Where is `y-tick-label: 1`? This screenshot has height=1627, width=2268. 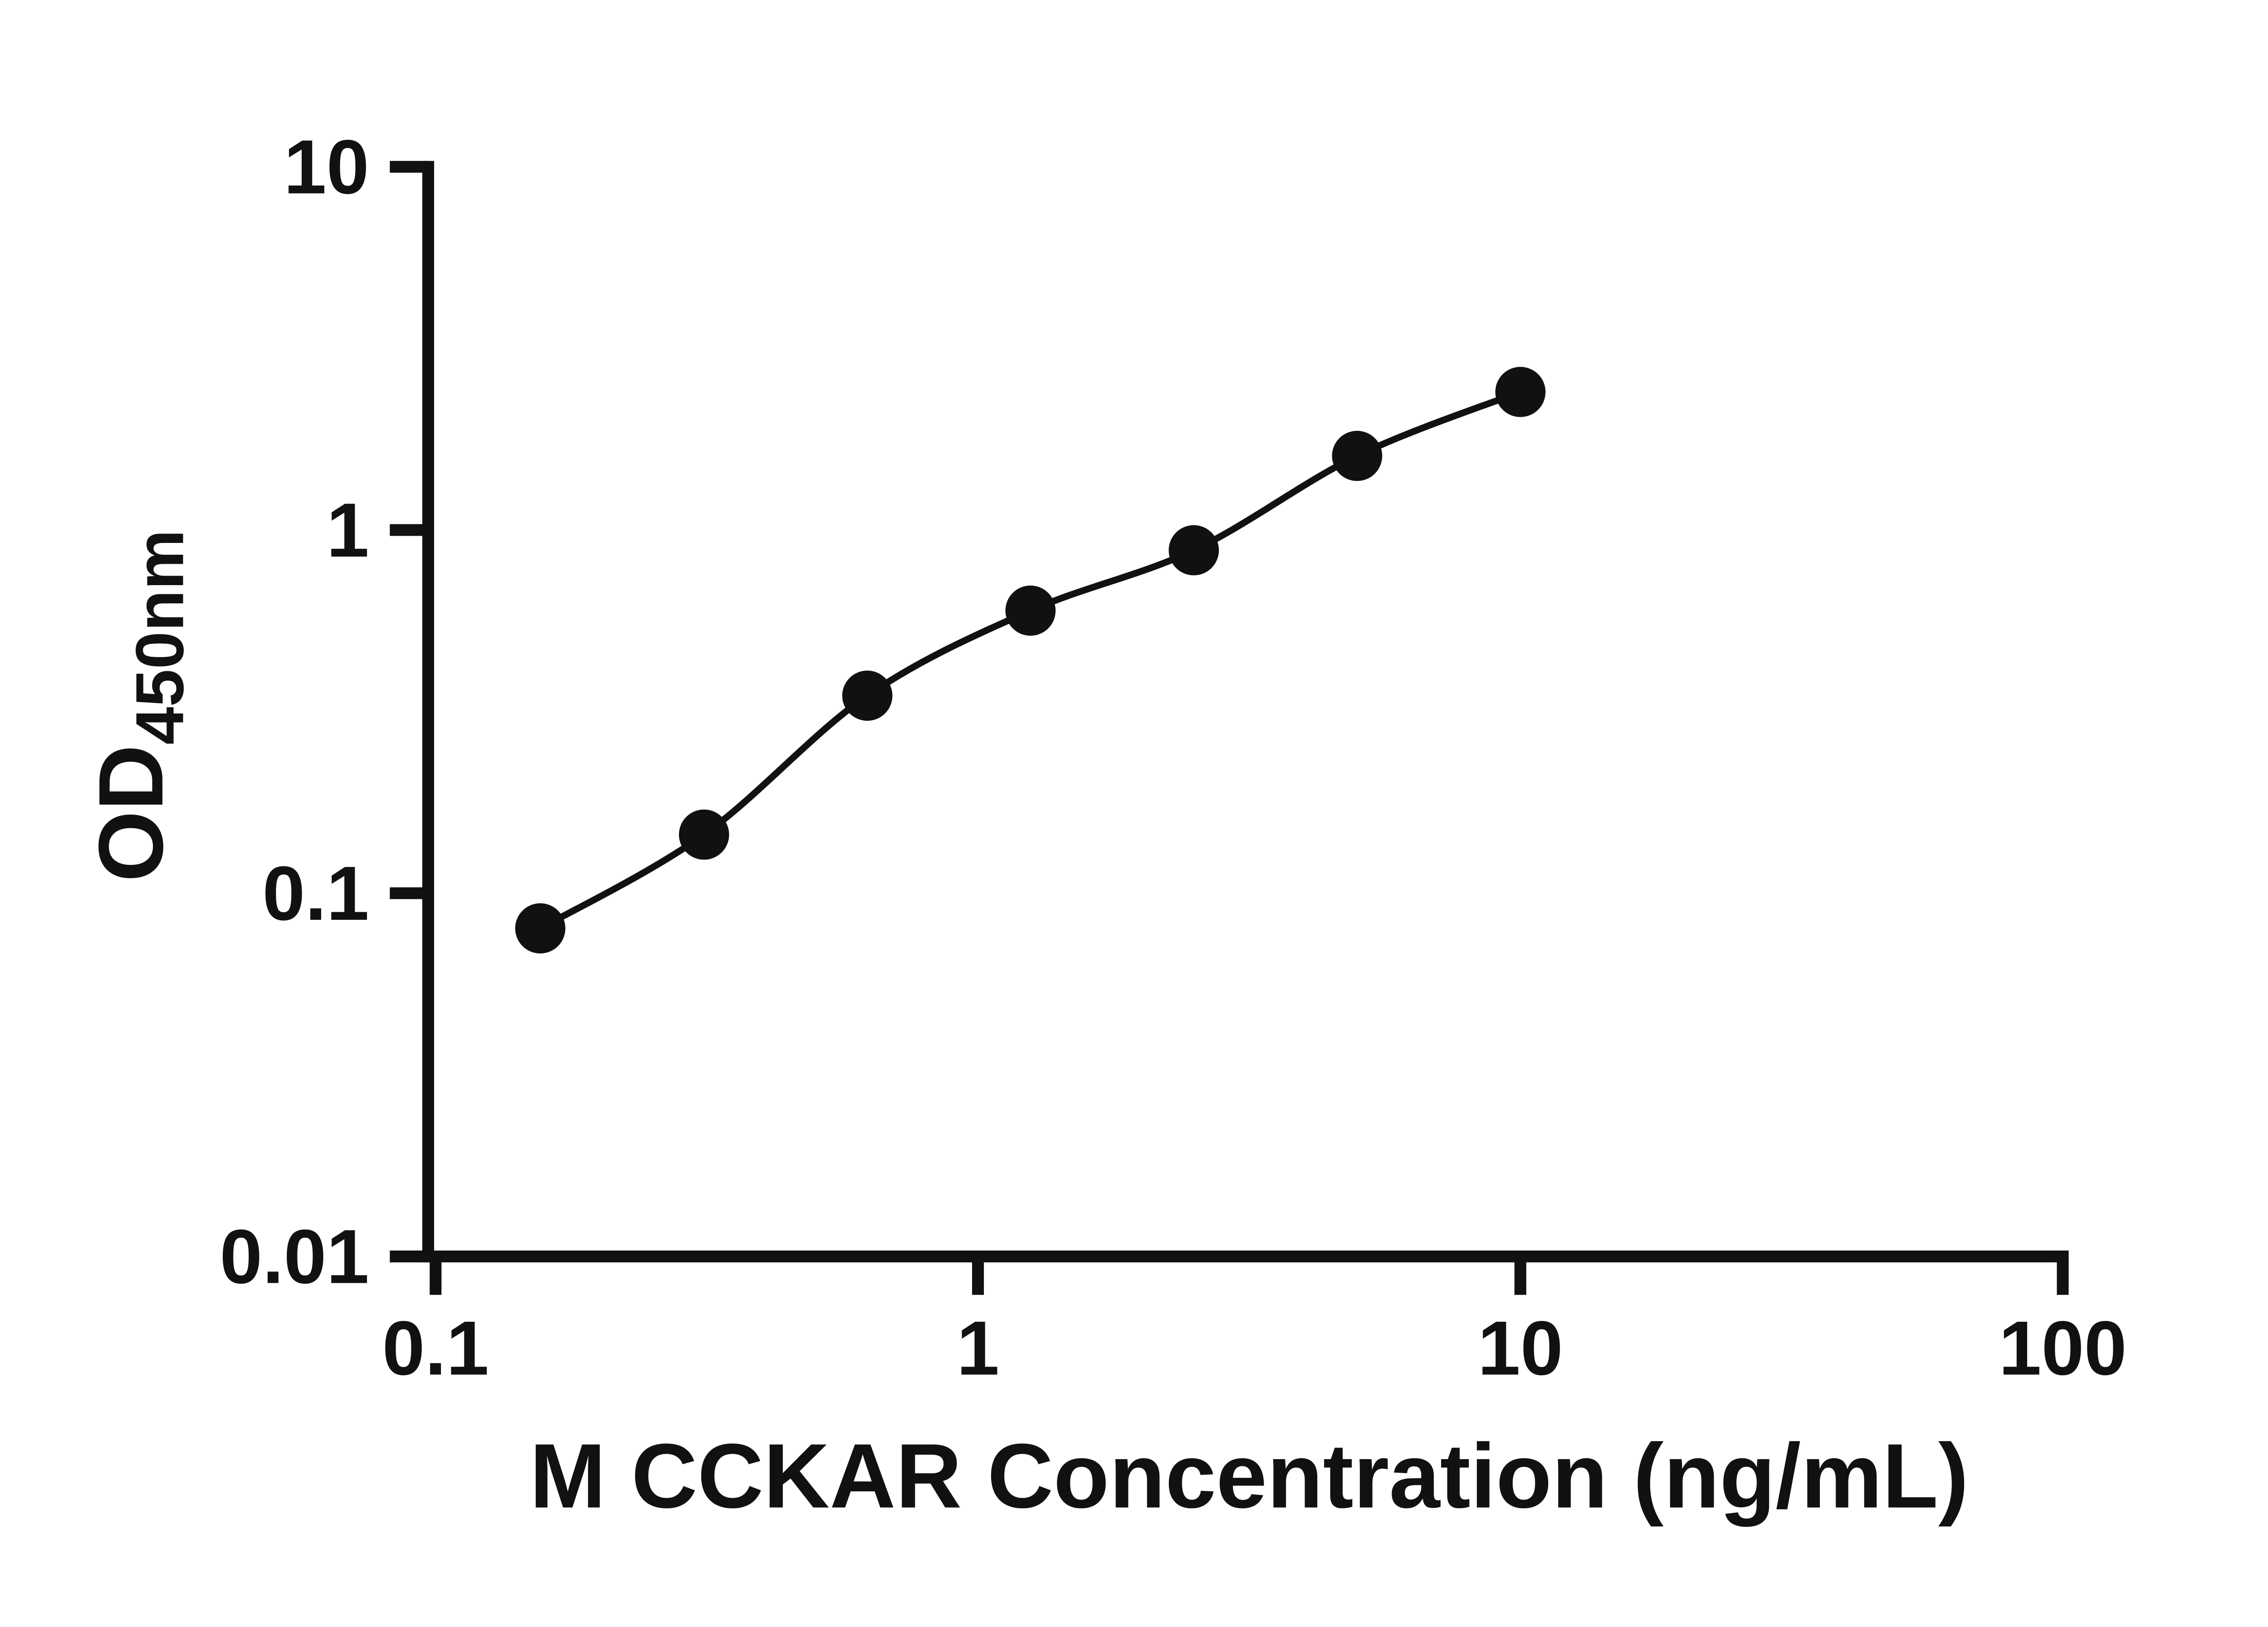 y-tick-label: 1 is located at coordinates (348, 530).